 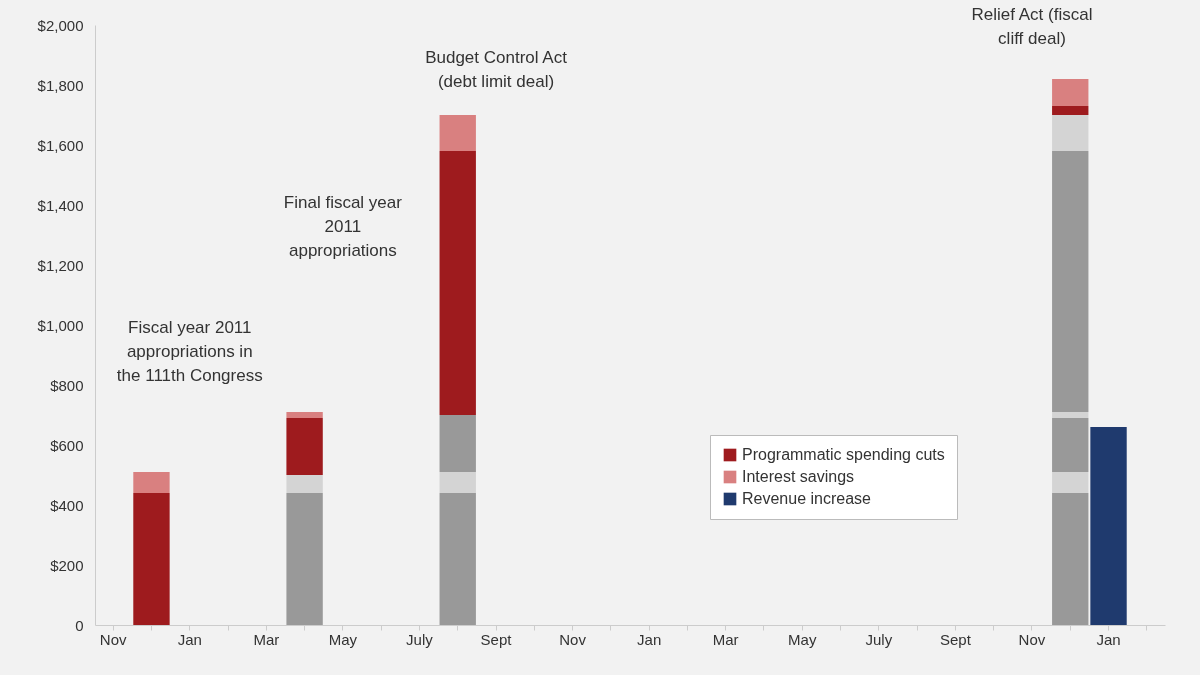 I want to click on annotation: Fiscal year 2011 appropriations in the 111th Congress, so click(x=189, y=351).